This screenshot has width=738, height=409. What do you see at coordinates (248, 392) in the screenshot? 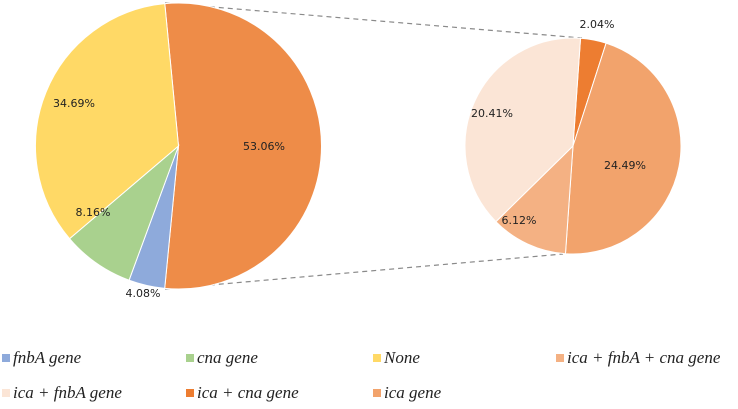
I see `legend-label: ica + cna gene` at bounding box center [248, 392].